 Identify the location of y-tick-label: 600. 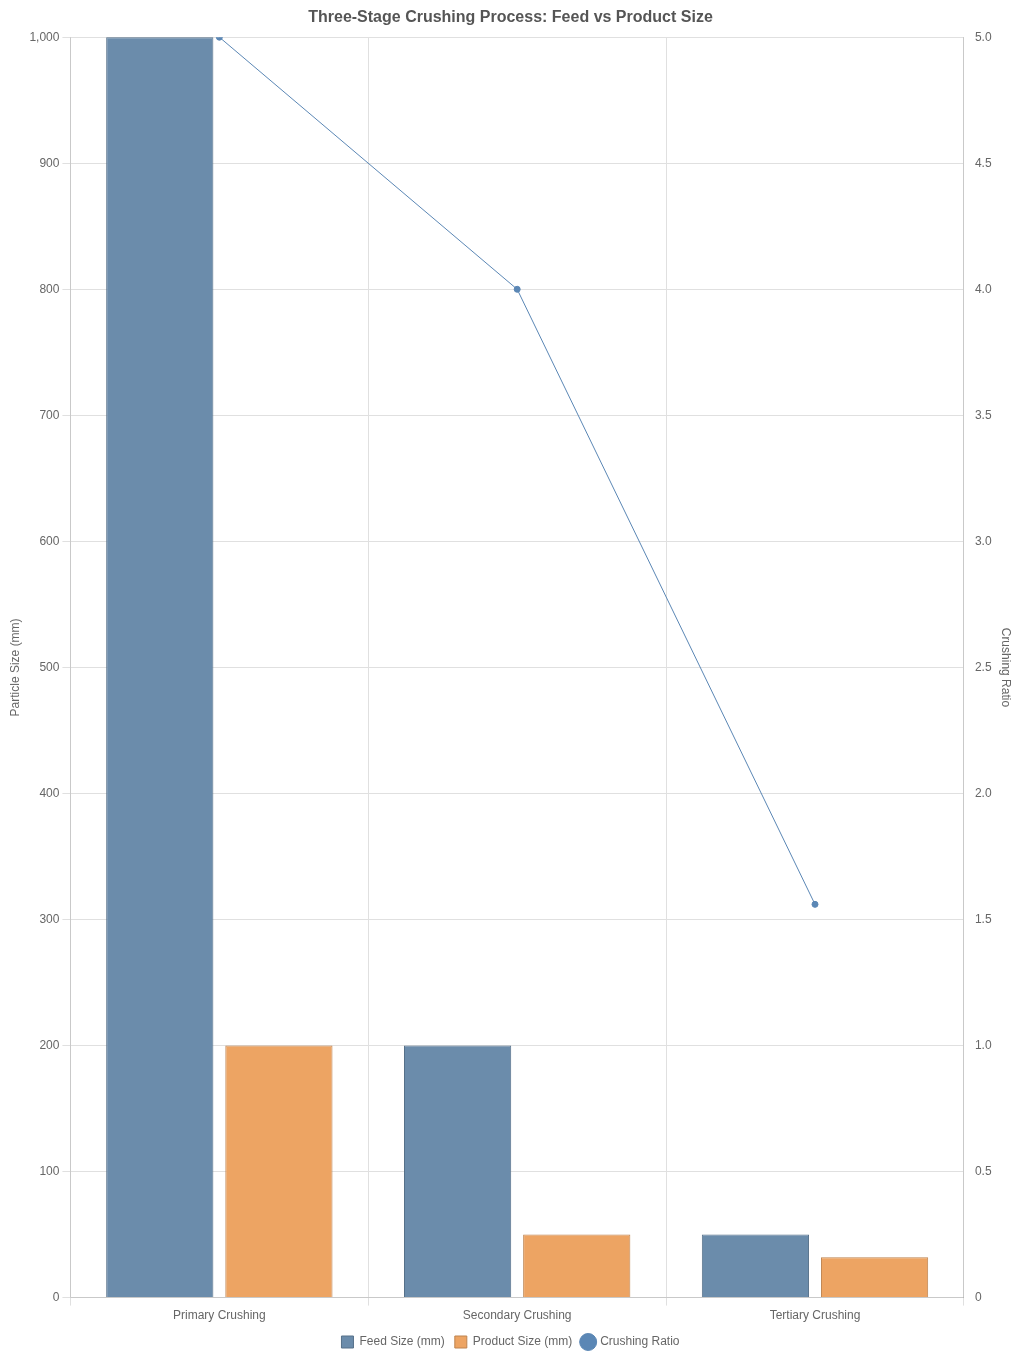
(49, 540).